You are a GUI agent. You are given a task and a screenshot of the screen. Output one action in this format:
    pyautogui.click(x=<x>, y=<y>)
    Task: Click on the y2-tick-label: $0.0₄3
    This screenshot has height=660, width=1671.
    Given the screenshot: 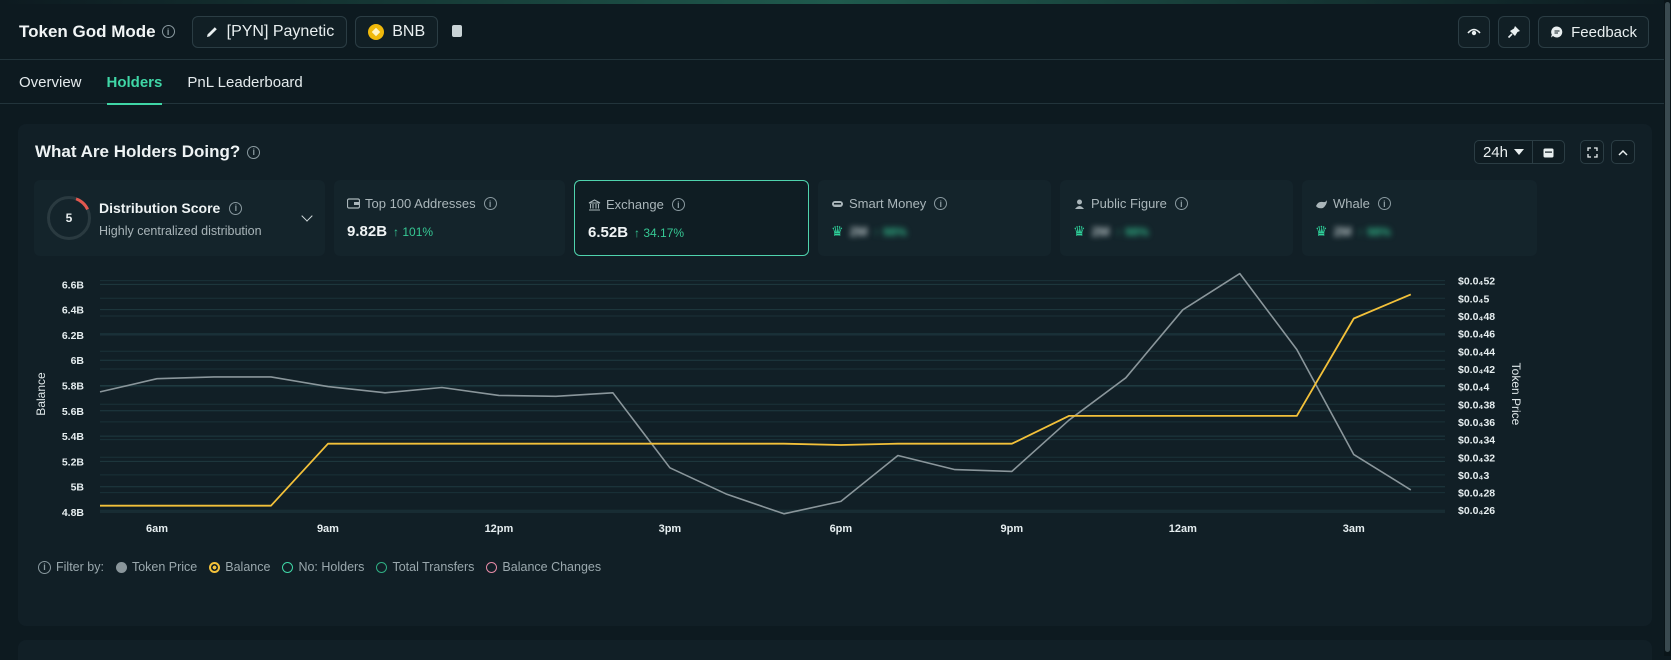 What is the action you would take?
    pyautogui.click(x=1473, y=476)
    